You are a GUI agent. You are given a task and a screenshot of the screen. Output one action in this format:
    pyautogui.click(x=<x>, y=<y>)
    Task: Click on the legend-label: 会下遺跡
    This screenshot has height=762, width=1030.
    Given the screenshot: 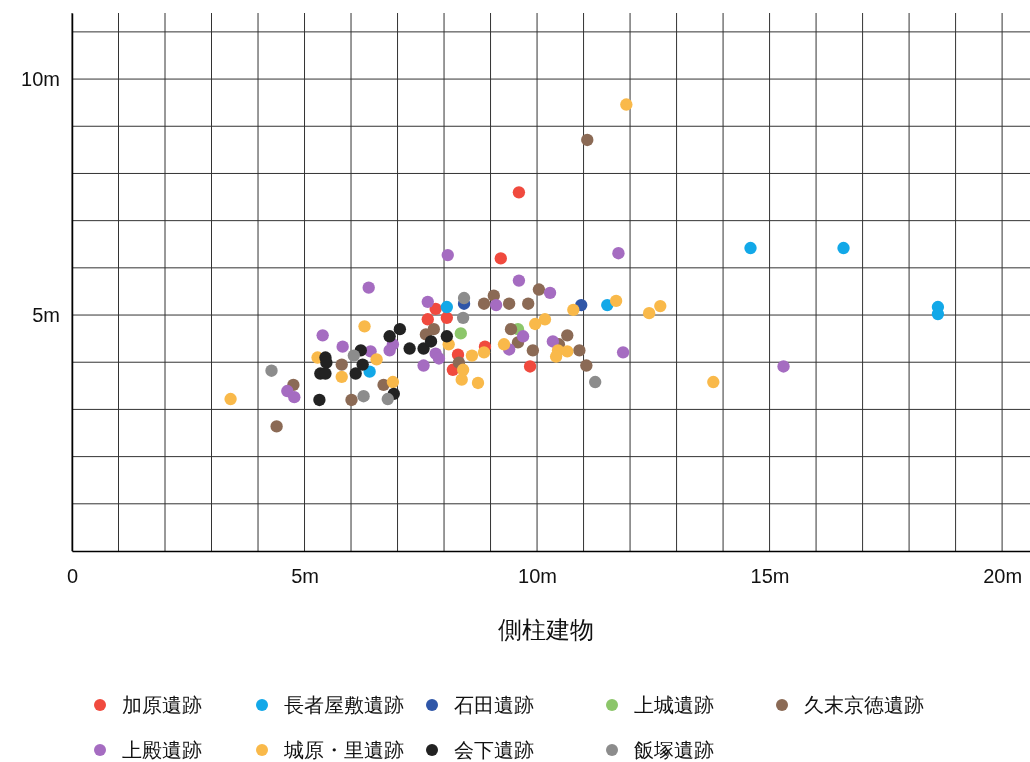 What is the action you would take?
    pyautogui.click(x=494, y=750)
    